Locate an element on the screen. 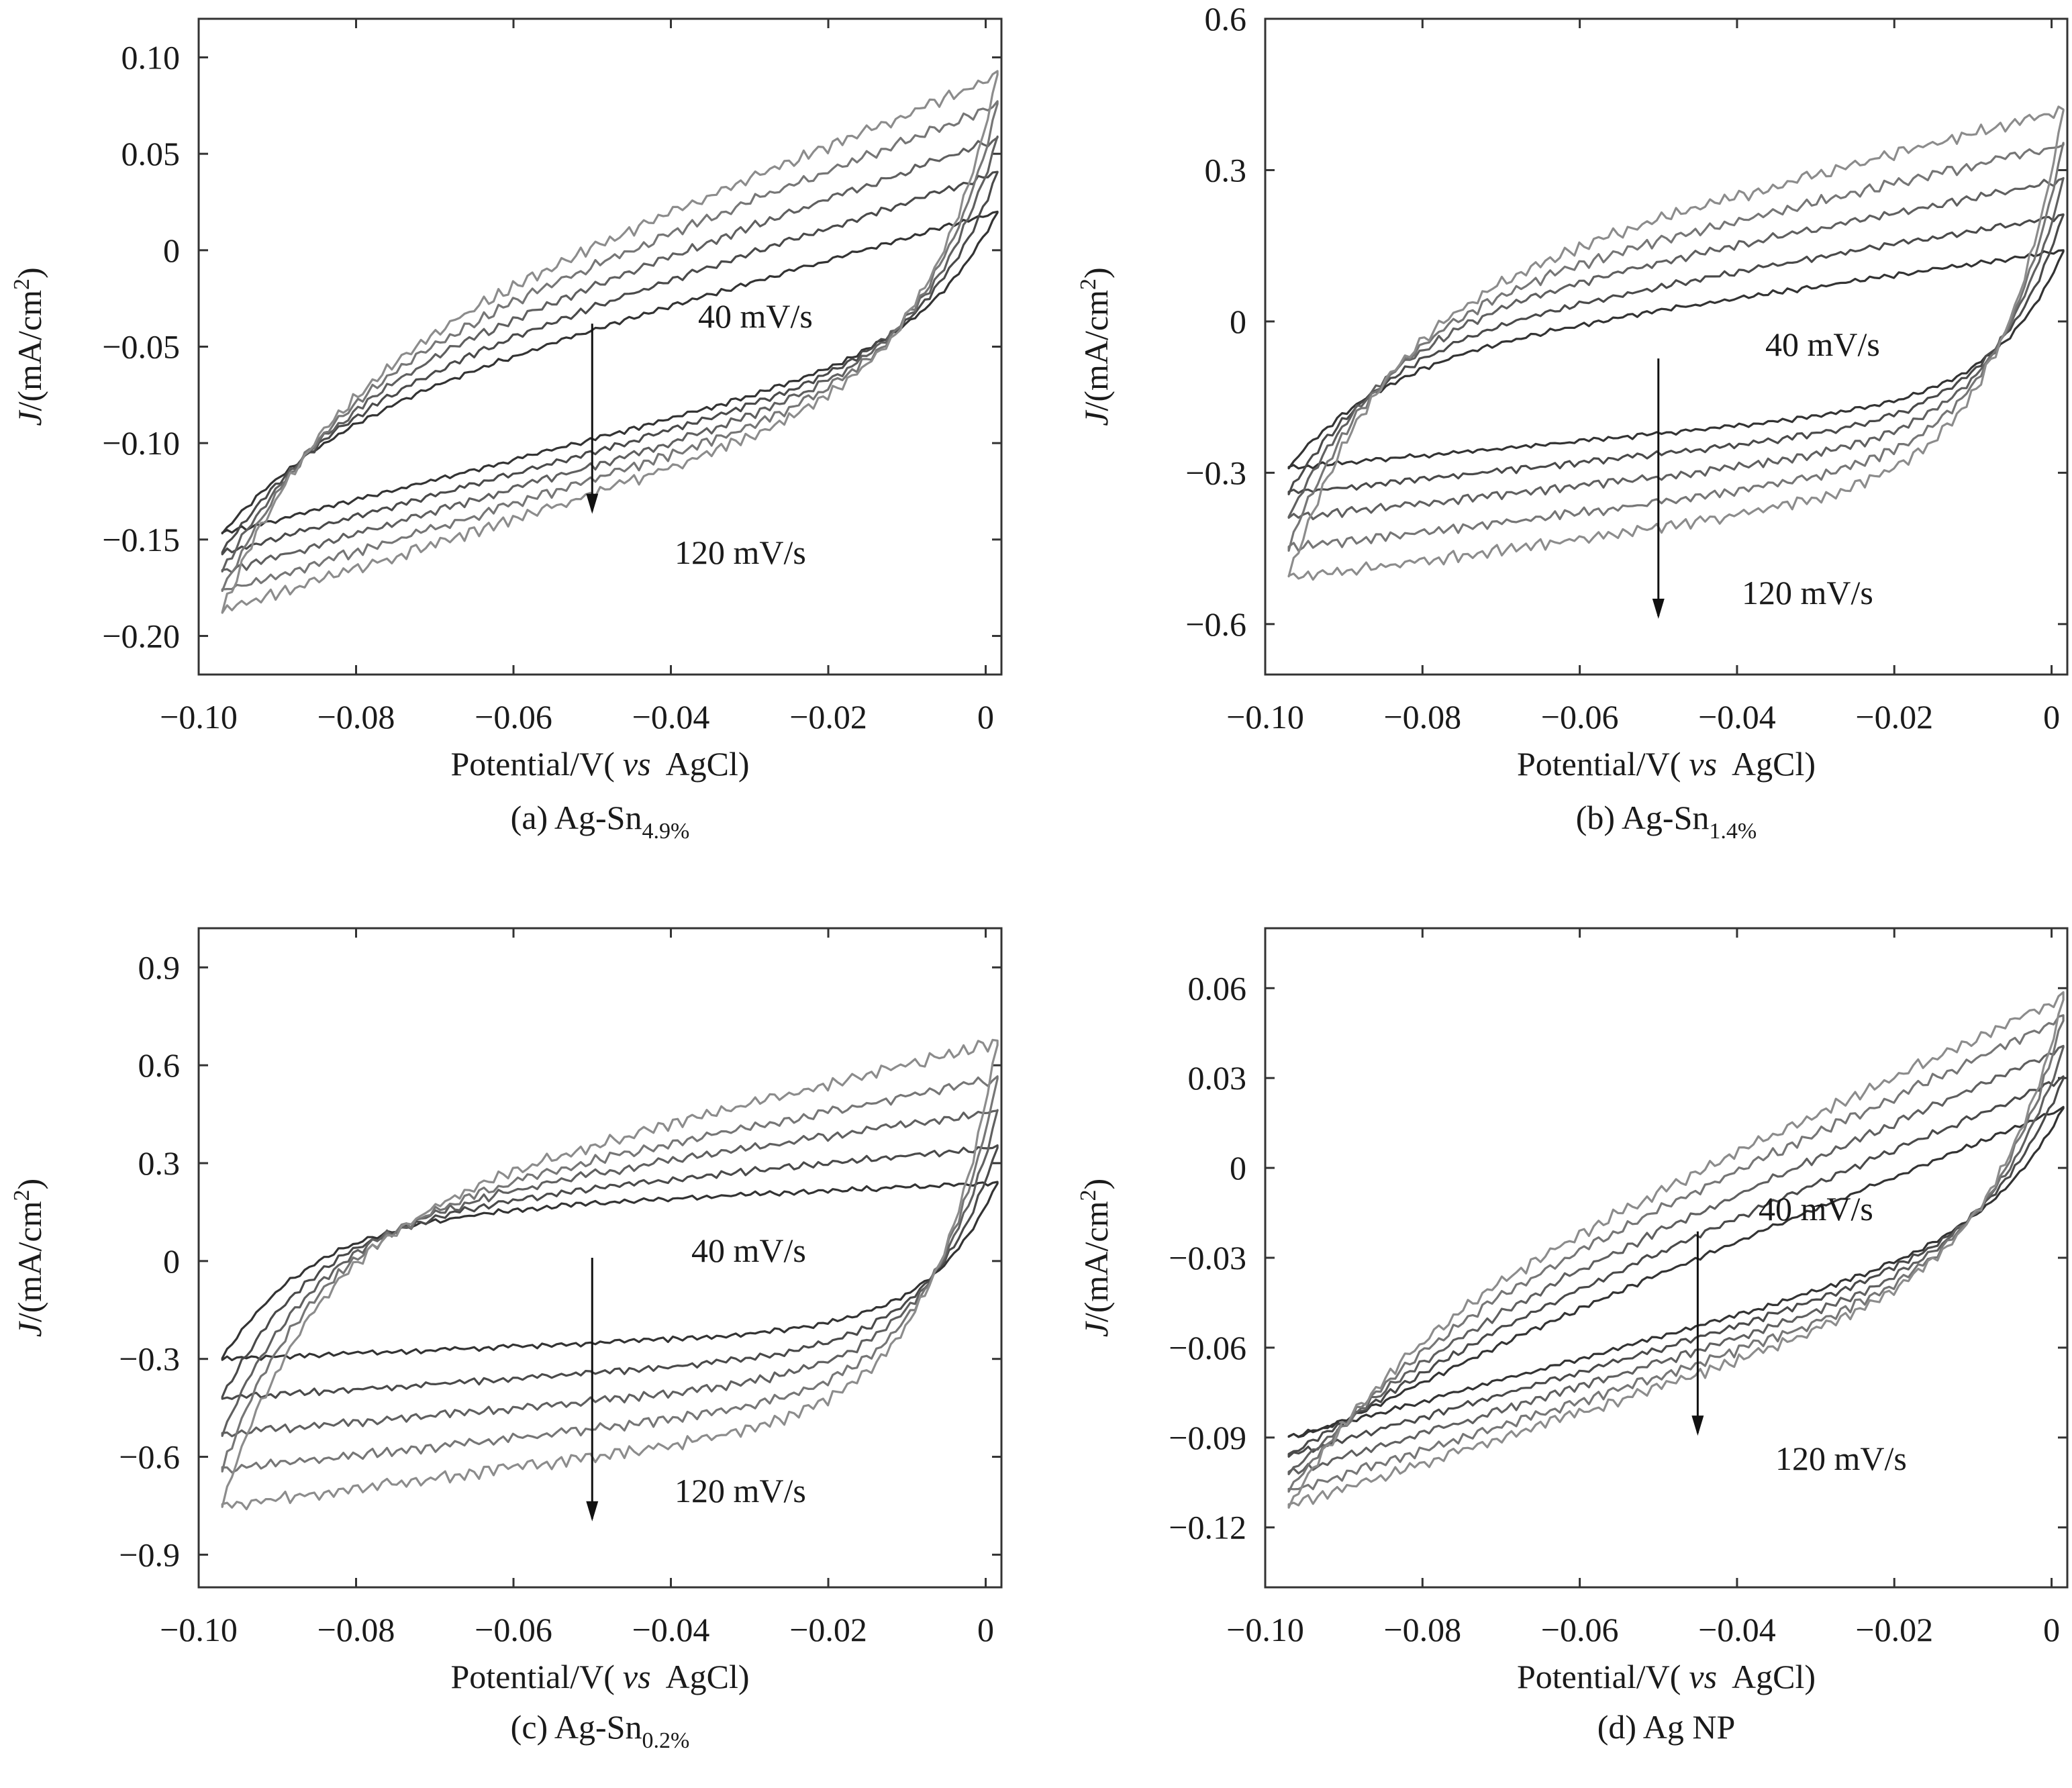 This screenshot has height=1788, width=2072. y-tick-label: 0.03 is located at coordinates (1218, 1078).